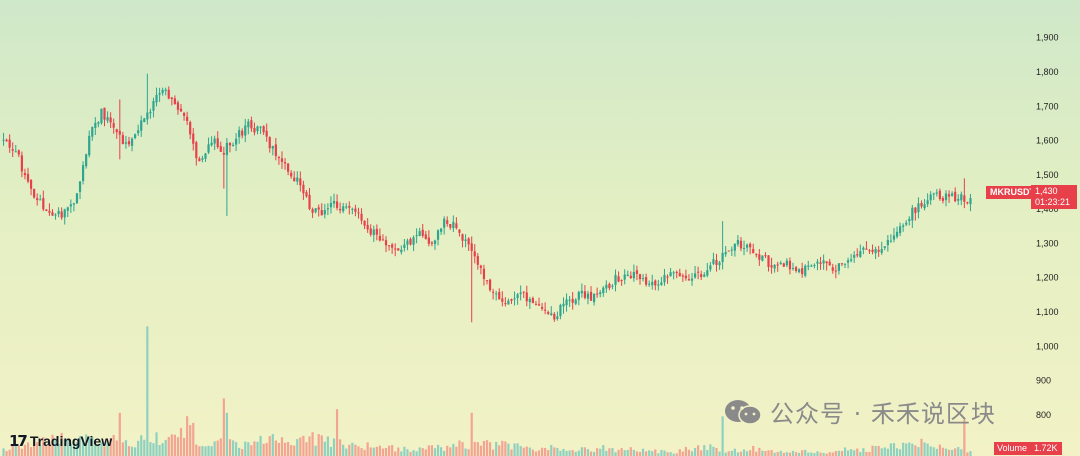  Describe the element at coordinates (1047, 346) in the screenshot. I see `y-tick-label: 1,000` at that location.